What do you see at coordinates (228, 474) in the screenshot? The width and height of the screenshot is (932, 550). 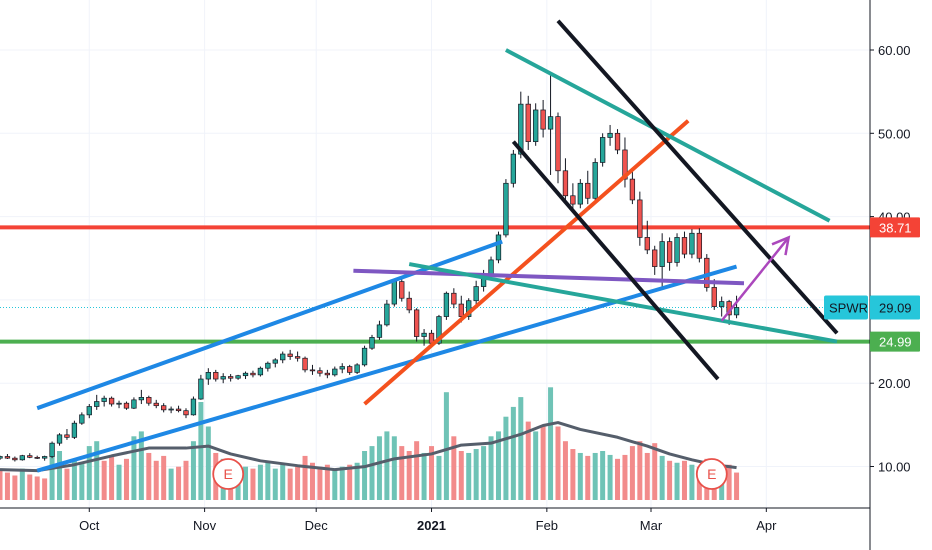 I see `earnings-marker` at bounding box center [228, 474].